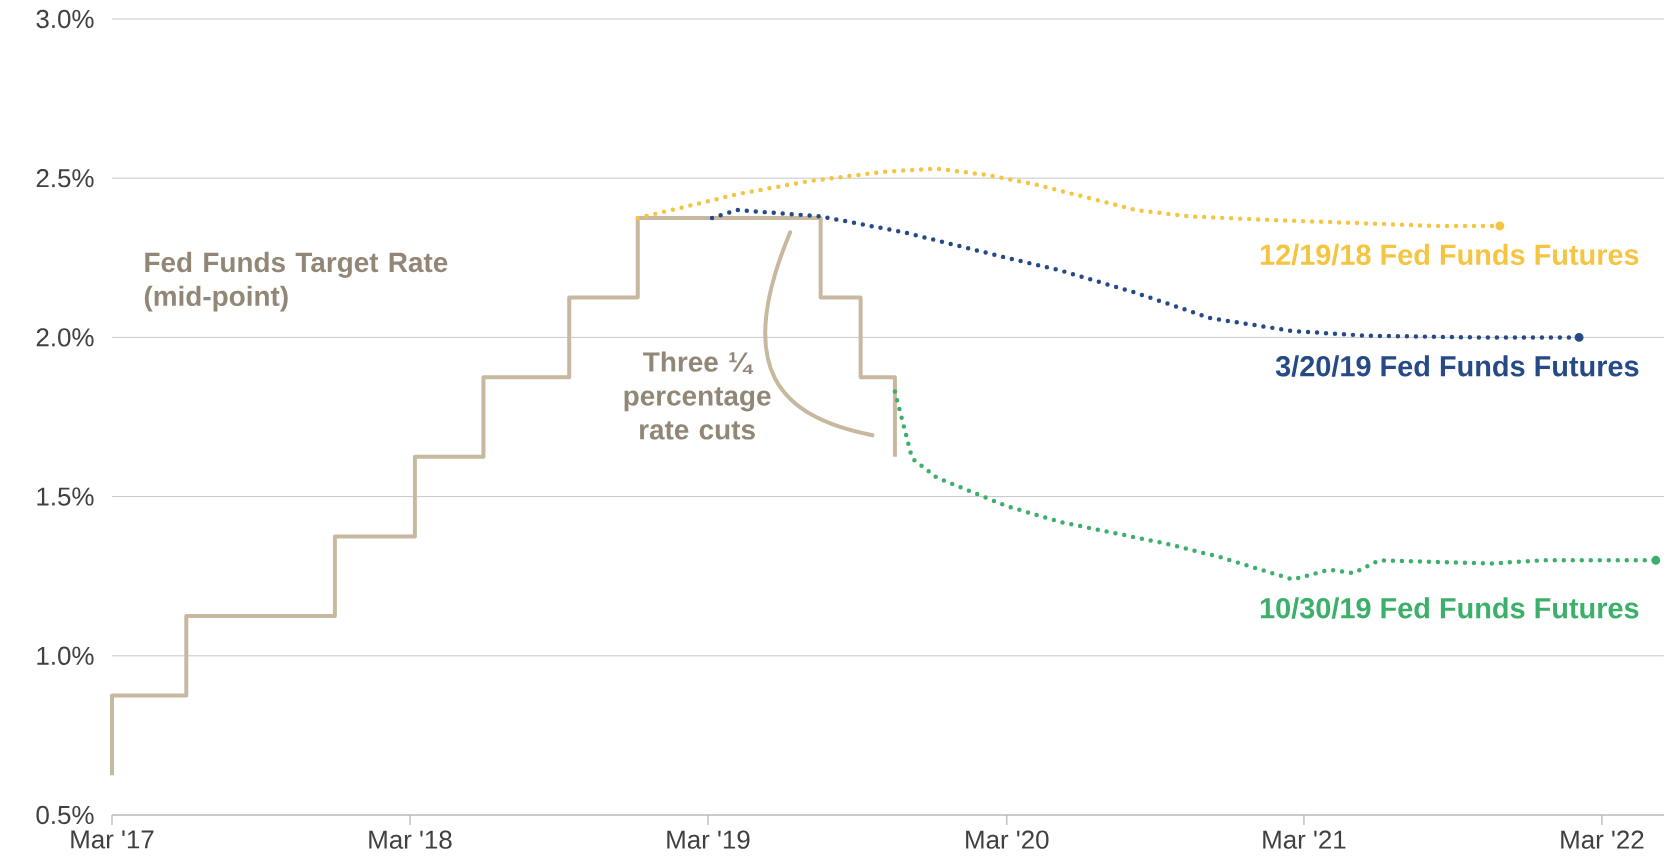 The height and width of the screenshot is (867, 1667). What do you see at coordinates (1602, 839) in the screenshot?
I see `x-tick-label: Mar '22` at bounding box center [1602, 839].